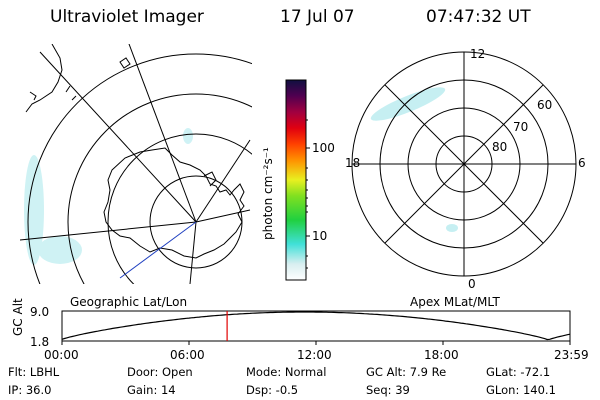 The image size is (600, 400). I want to click on mlat-label-80: 80, so click(500, 147).